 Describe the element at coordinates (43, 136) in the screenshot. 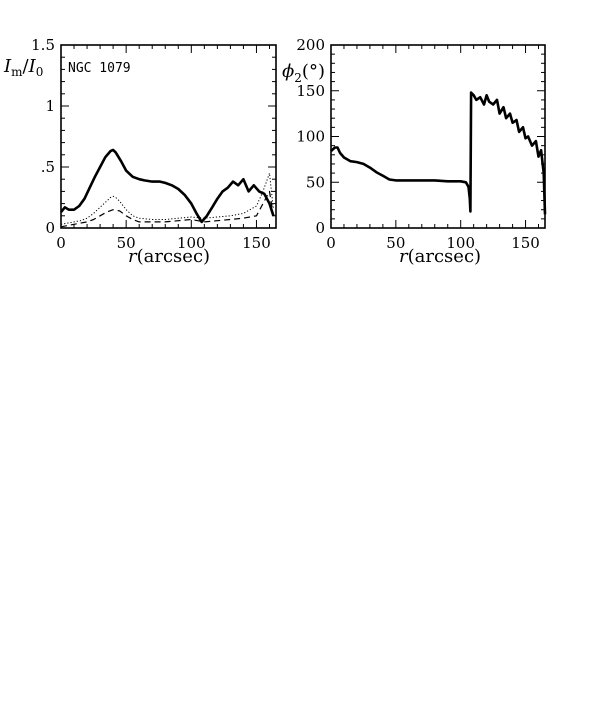

I see `y-tick-labels-left: 0 .5 1 1.5` at that location.